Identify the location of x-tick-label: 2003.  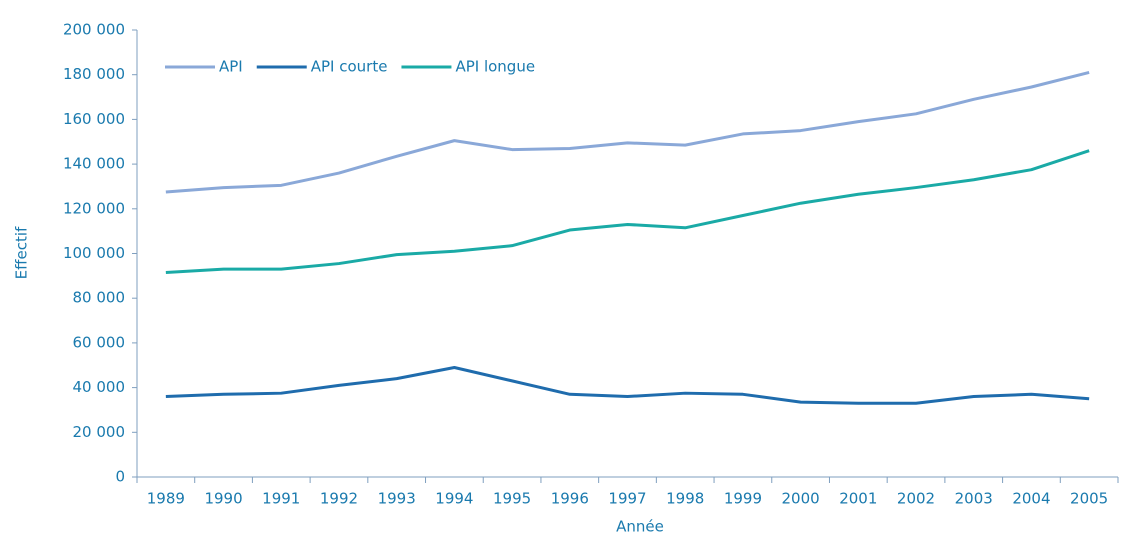
(974, 499).